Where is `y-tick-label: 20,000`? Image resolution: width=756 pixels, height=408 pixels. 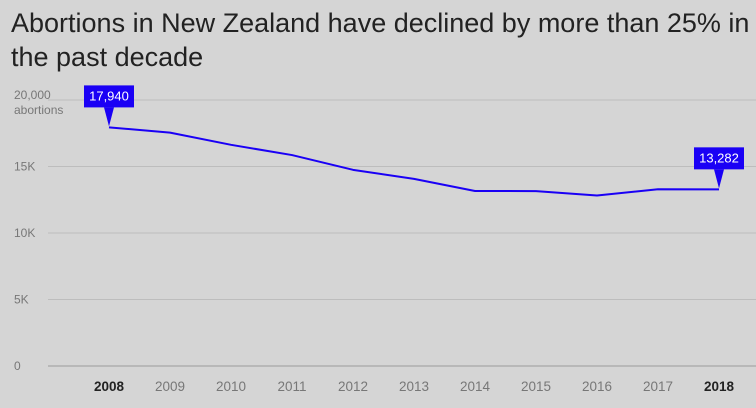
y-tick-label: 20,000 is located at coordinates (32, 95).